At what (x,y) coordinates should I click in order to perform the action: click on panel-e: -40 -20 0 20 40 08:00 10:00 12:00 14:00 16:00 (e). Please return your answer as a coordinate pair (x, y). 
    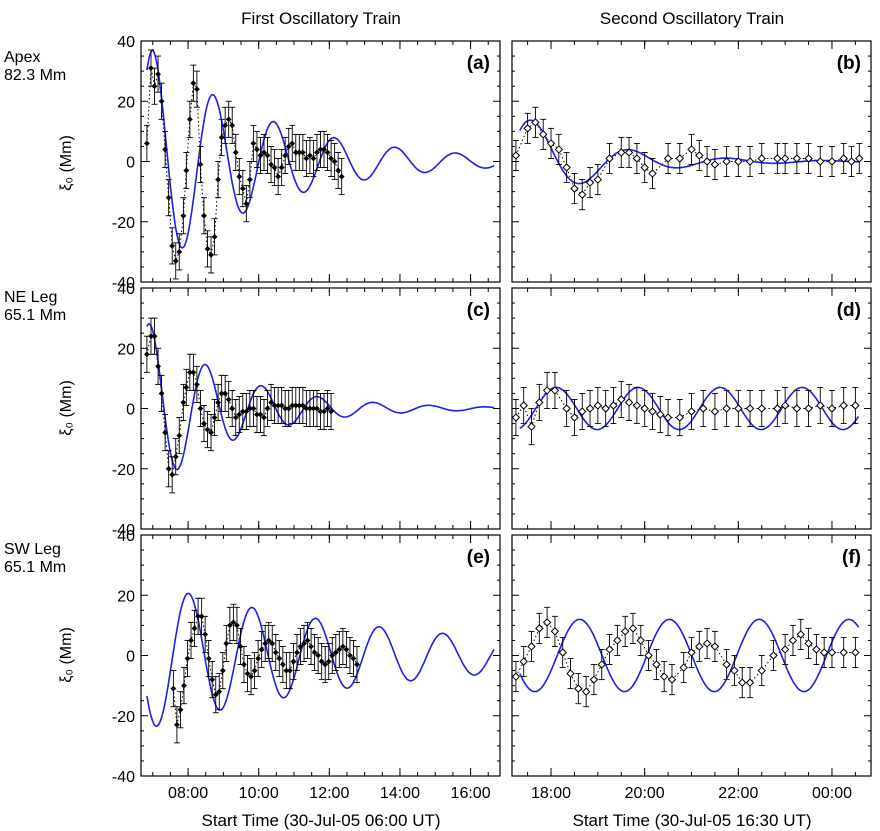
    Looking at the image, I should click on (306, 665).